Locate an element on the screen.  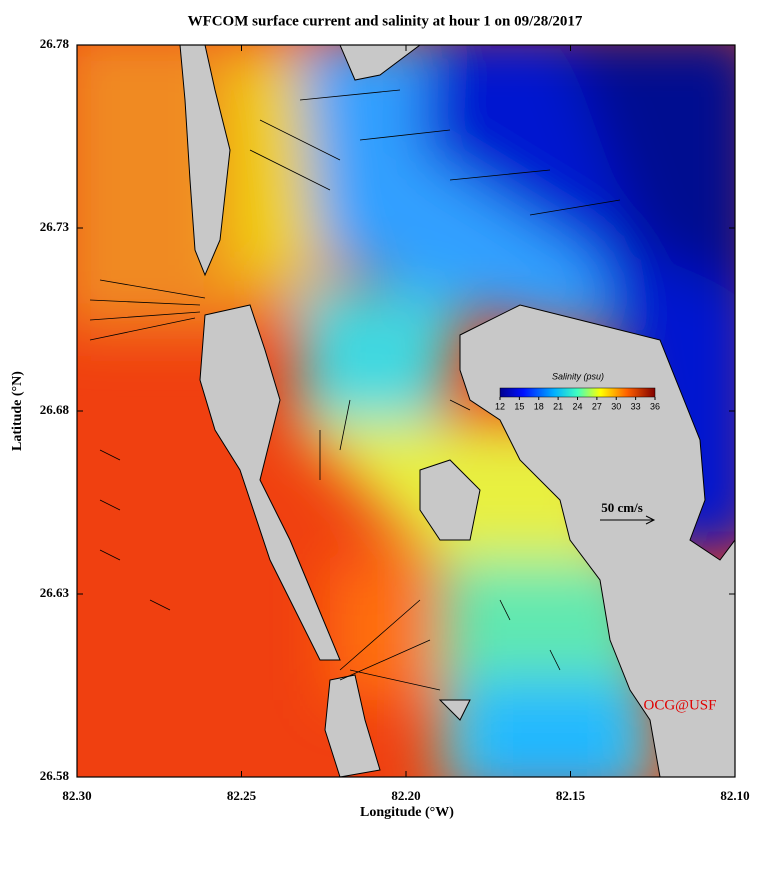
colorbar-title: Salinity (psu) is located at coordinates (578, 376).